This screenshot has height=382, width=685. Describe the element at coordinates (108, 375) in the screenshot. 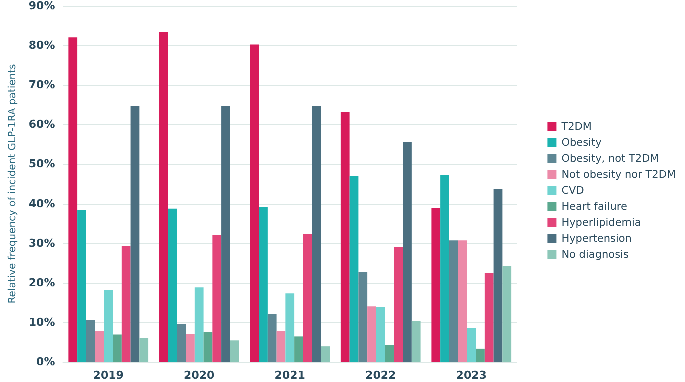

I see `x-tick-label: 2019` at that location.